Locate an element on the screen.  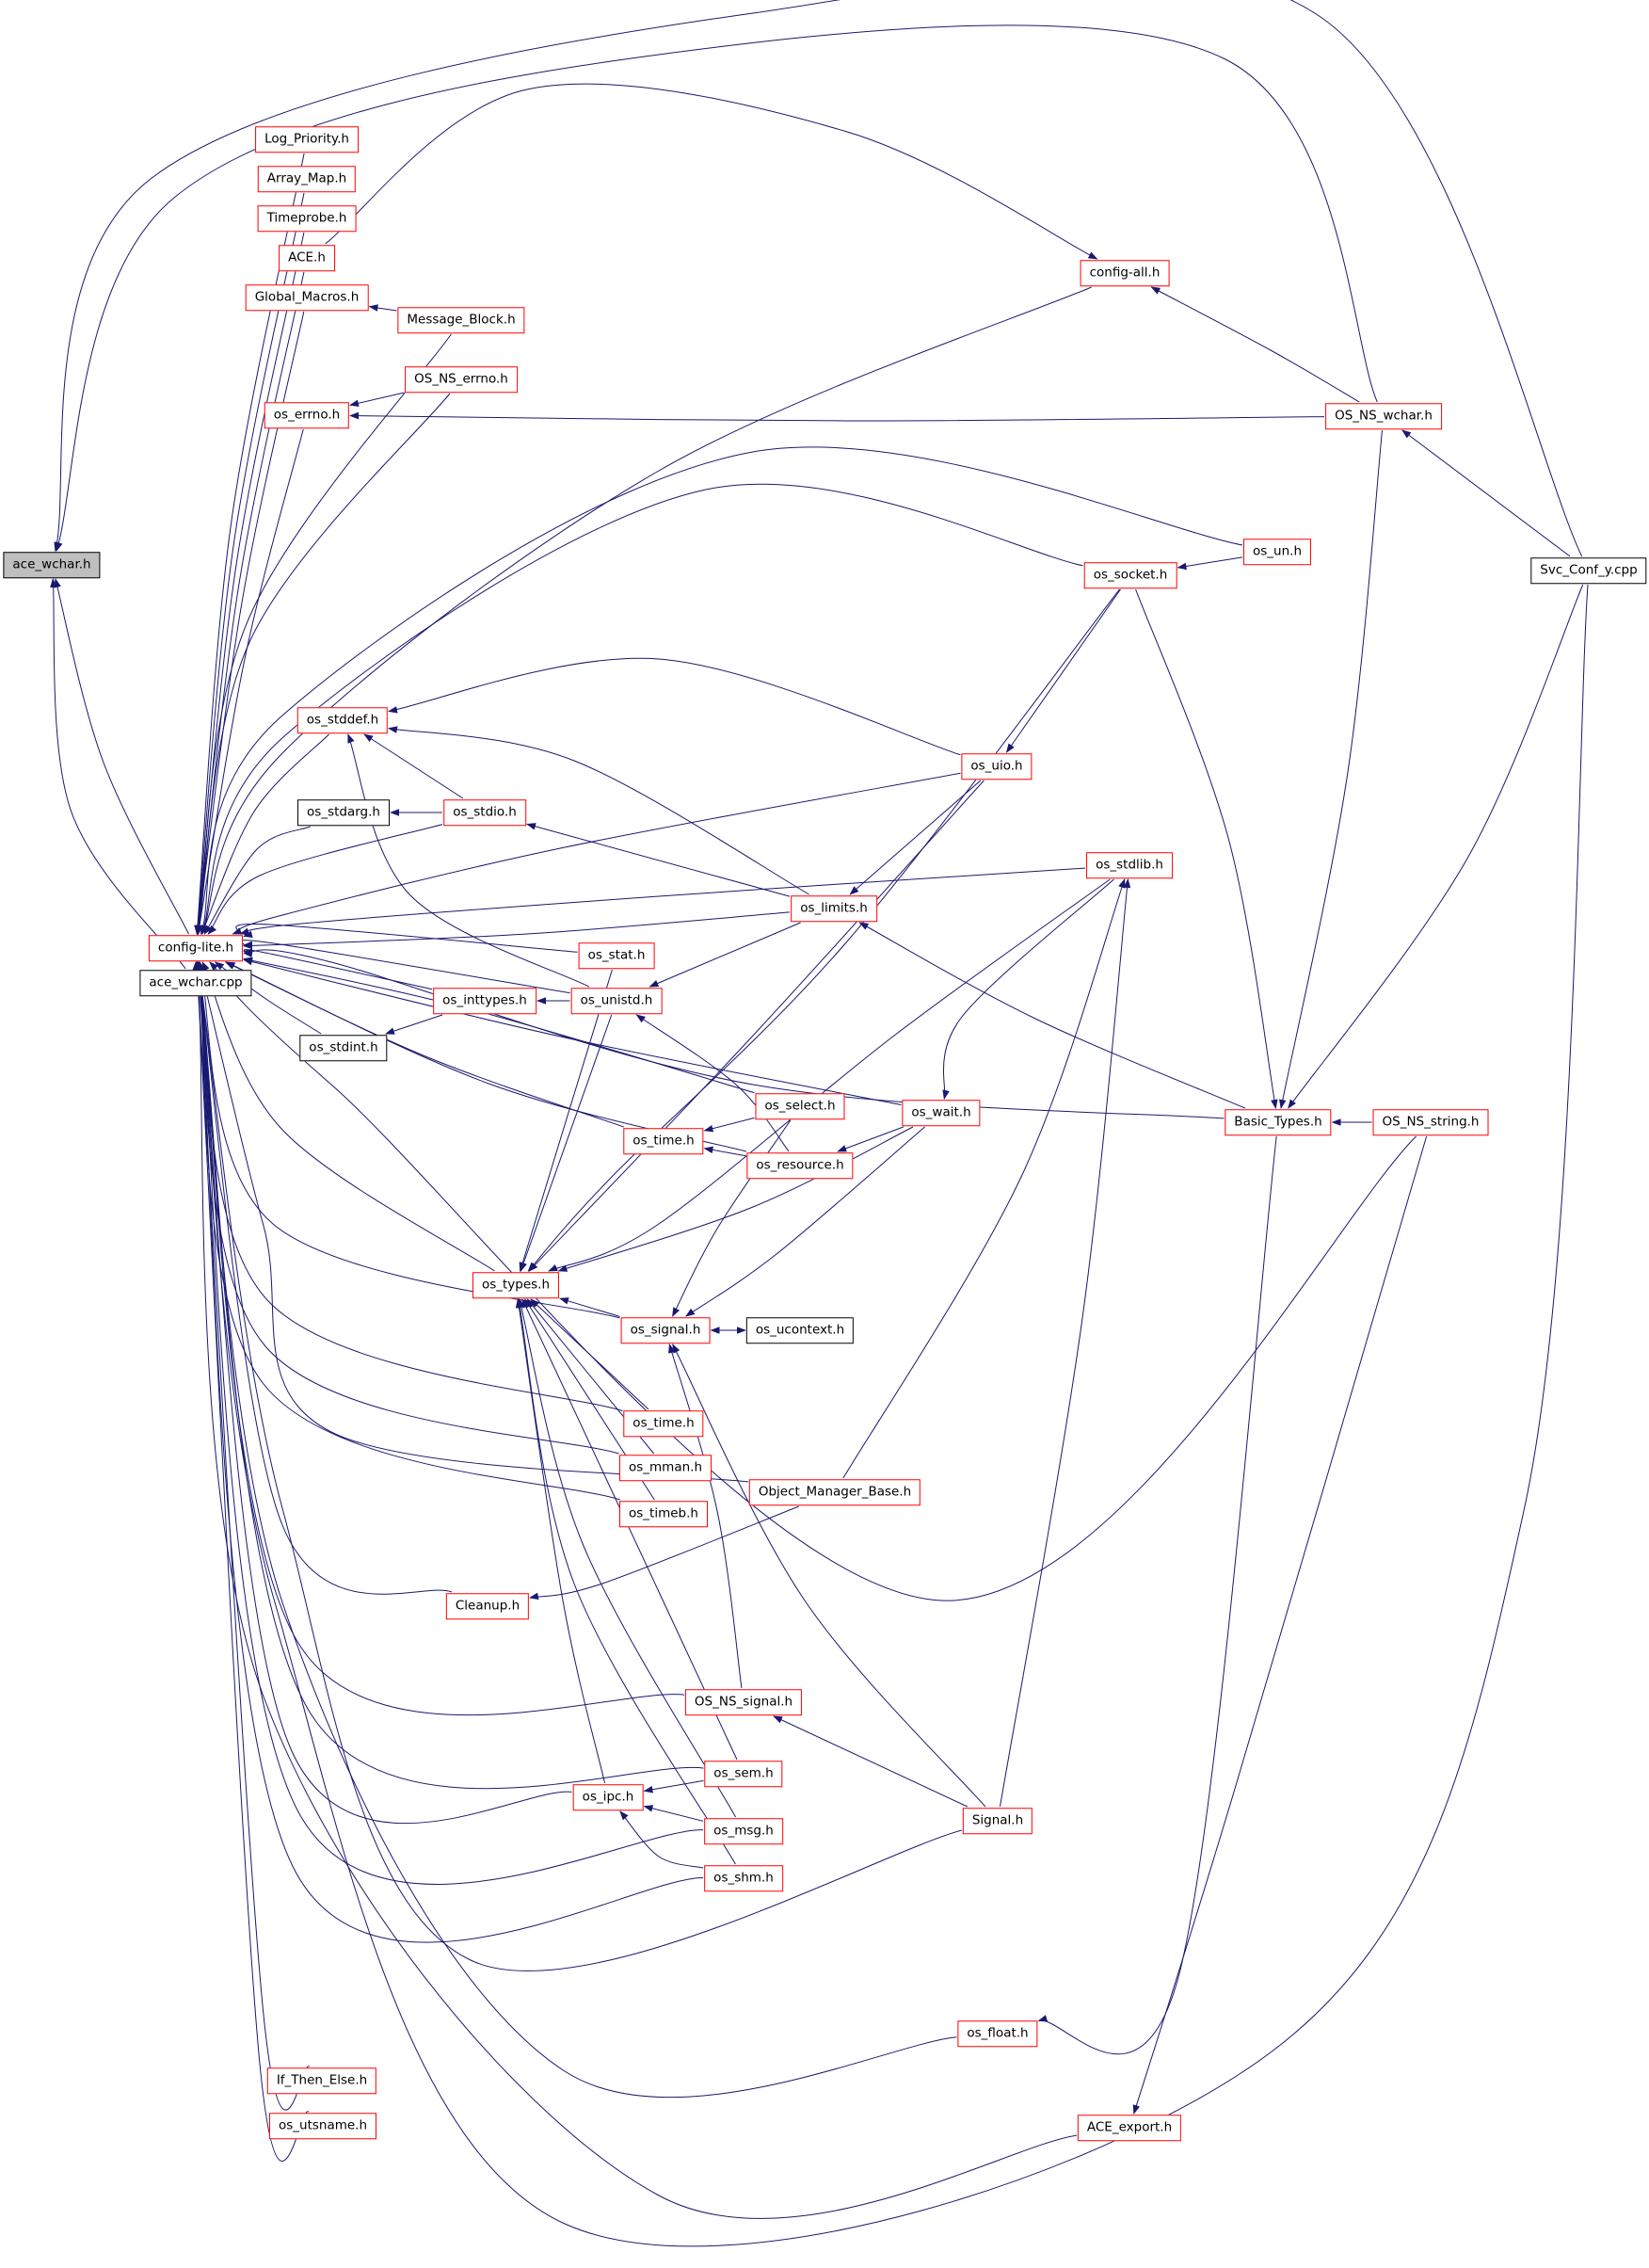
edge-os_uio_h-to-os_stddef_h is located at coordinates (674, 706).